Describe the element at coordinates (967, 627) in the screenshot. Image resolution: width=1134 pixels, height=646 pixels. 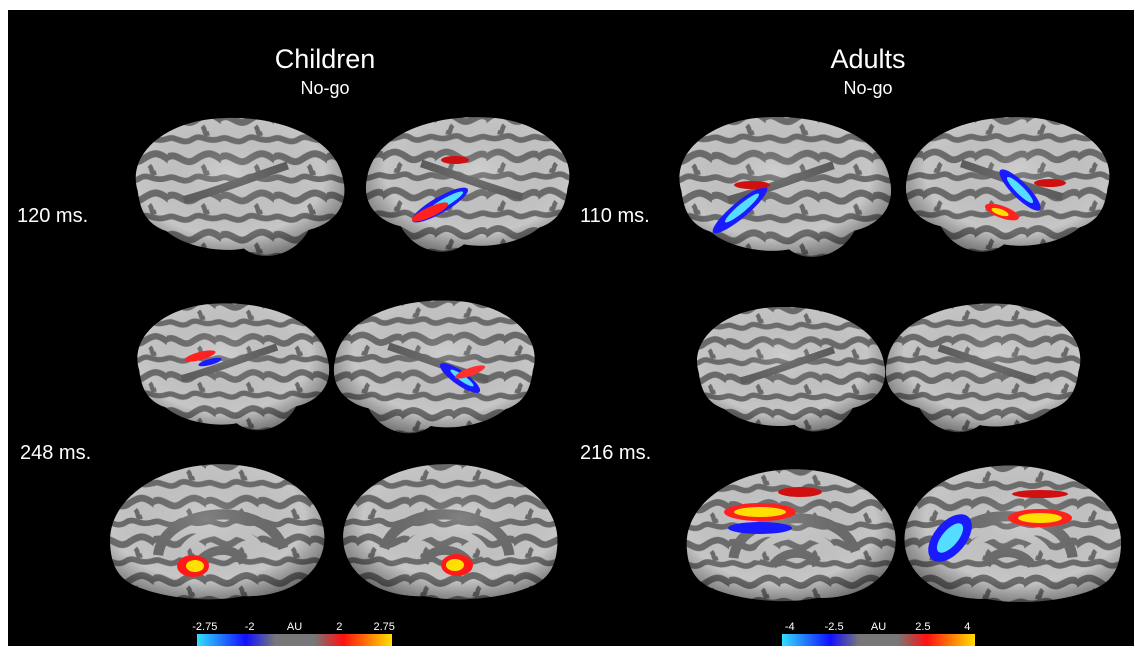
I see `colorbar-label: 4` at that location.